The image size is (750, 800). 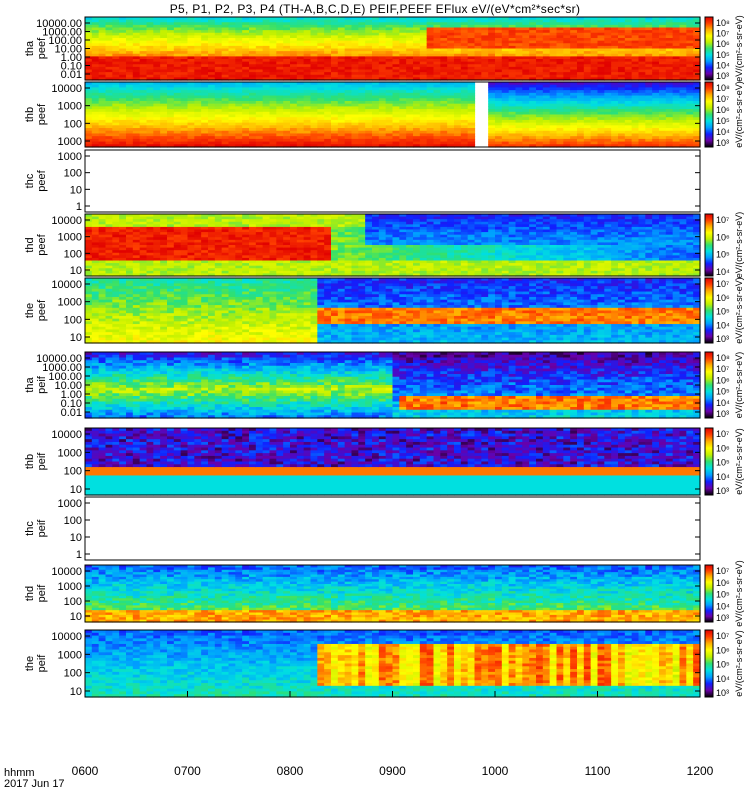 What do you see at coordinates (30, 114) in the screenshot?
I see `y-axis-label: thb` at bounding box center [30, 114].